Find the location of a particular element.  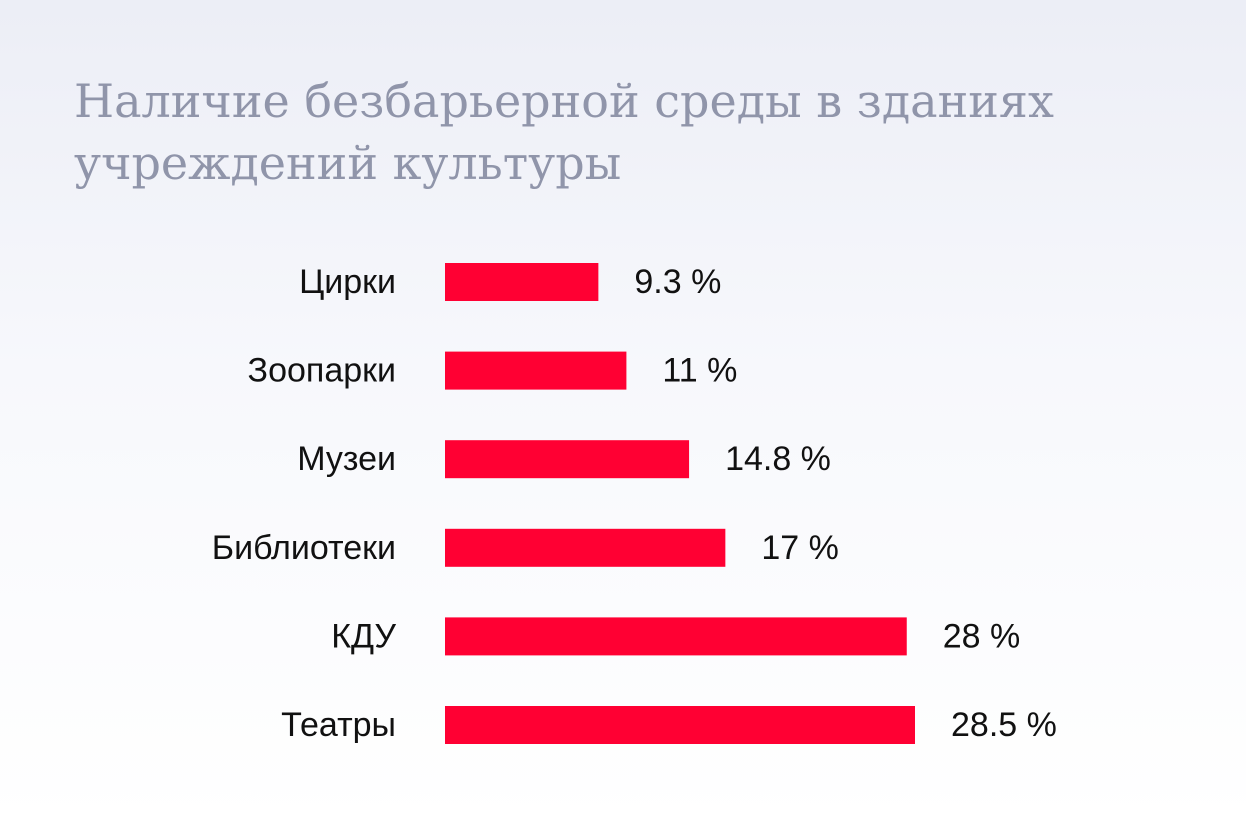

category-label: Зоопарки is located at coordinates (322, 371).